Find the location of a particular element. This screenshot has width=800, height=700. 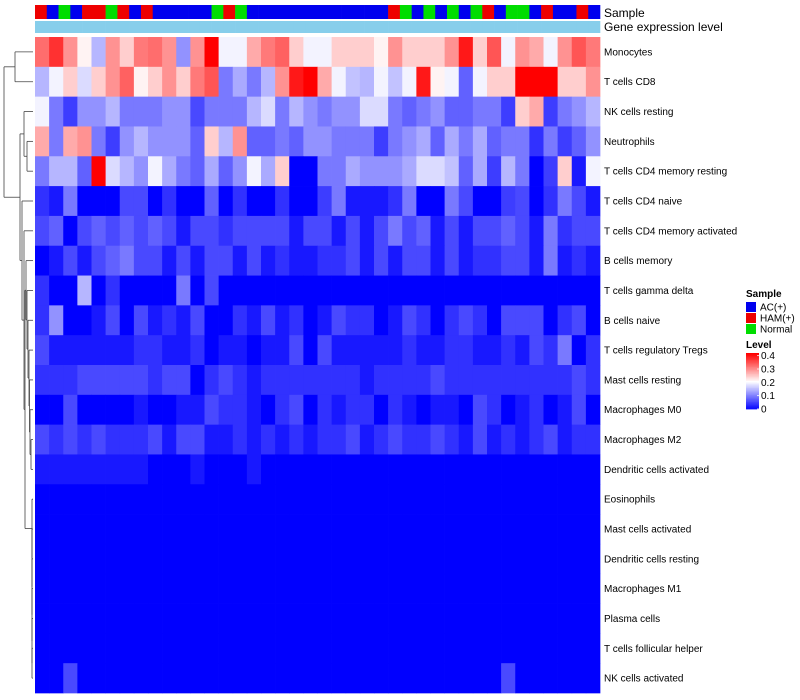

expression-annotation-track is located at coordinates (318, 27).